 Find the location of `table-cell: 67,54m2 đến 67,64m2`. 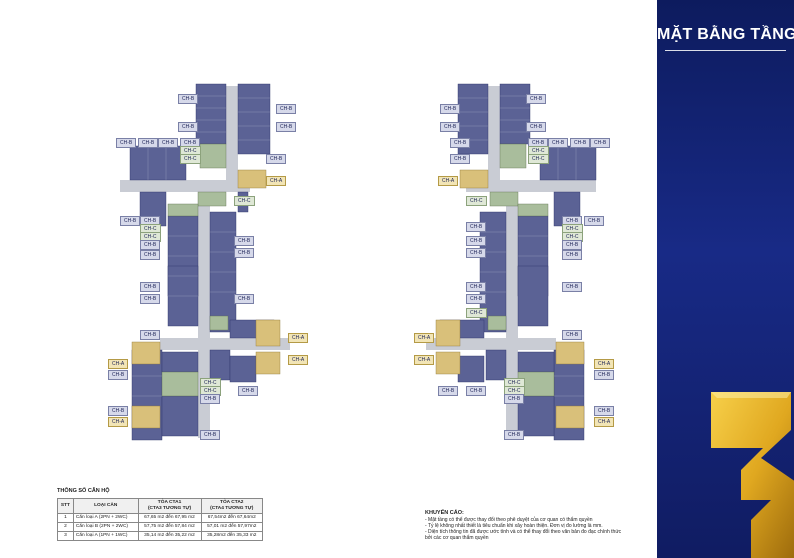

table-cell: 67,54m2 đến 67,64m2 is located at coordinates (231, 518).